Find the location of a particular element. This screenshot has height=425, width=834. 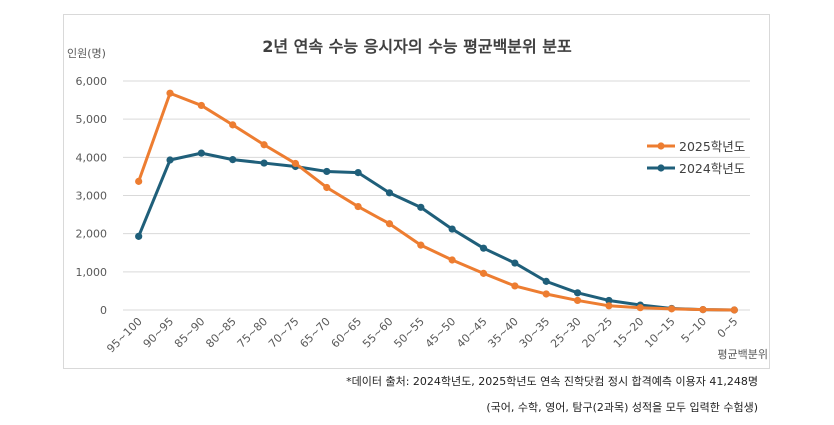

x-tick-label: 70~75 is located at coordinates (284, 333).